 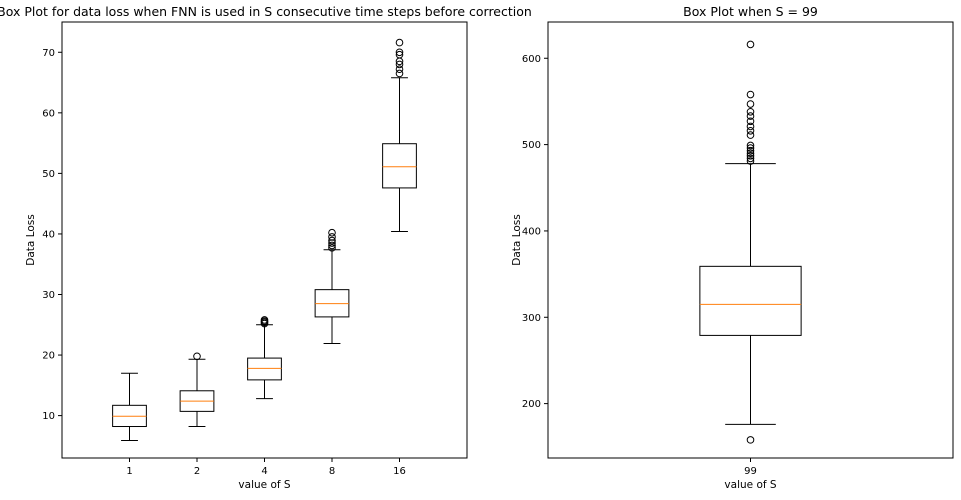 I want to click on x-tick-label: 2, so click(x=197, y=471).